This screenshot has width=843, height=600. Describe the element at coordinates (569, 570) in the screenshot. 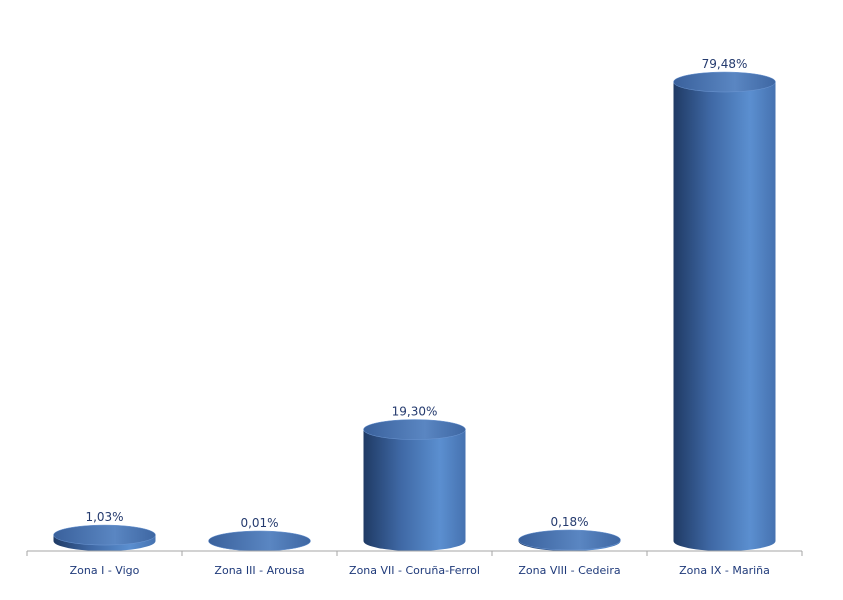

I see `category-label: Zona VIII - Cedeira` at that location.